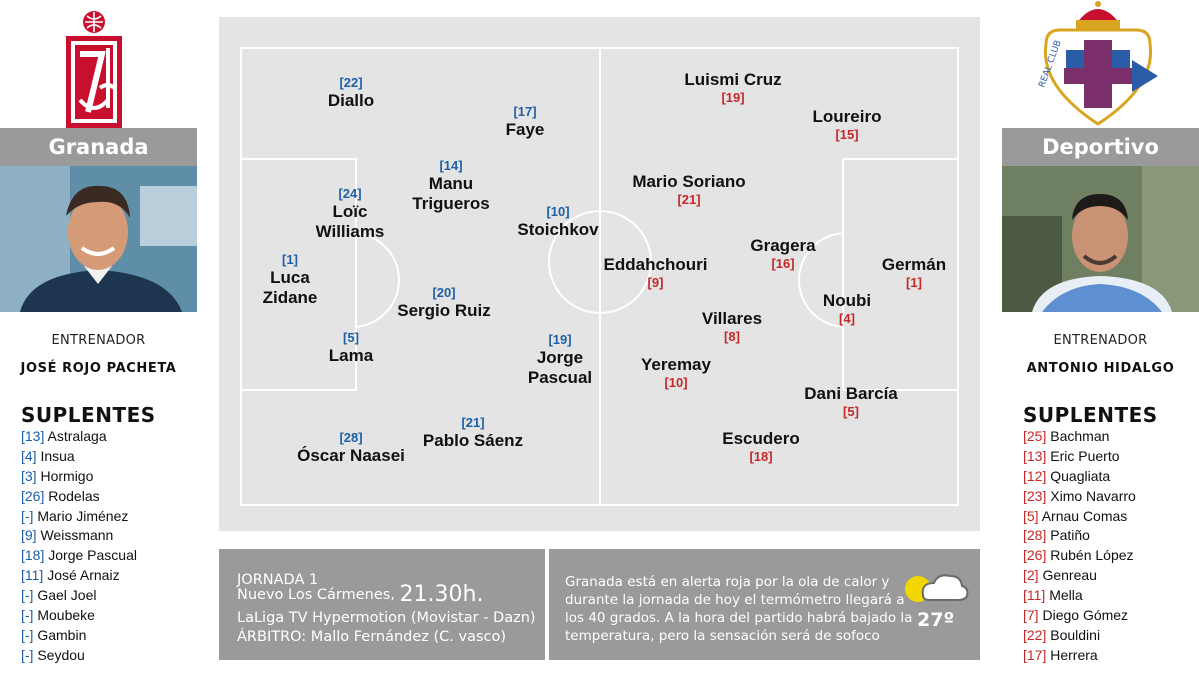 The height and width of the screenshot is (673, 1199). I want to click on sub-number: [4], so click(29, 455).